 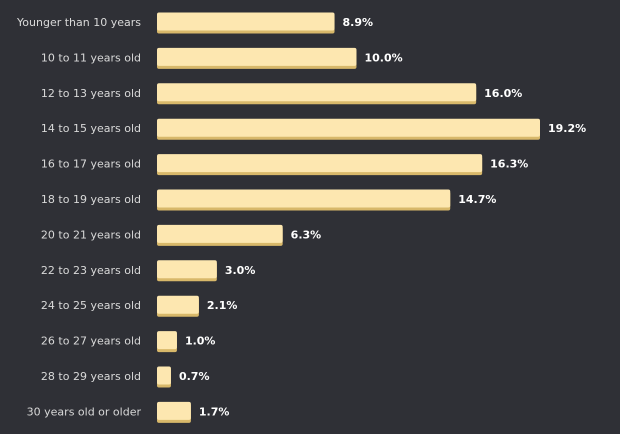 What do you see at coordinates (91, 164) in the screenshot?
I see `category-label: 16 to 17 years old` at bounding box center [91, 164].